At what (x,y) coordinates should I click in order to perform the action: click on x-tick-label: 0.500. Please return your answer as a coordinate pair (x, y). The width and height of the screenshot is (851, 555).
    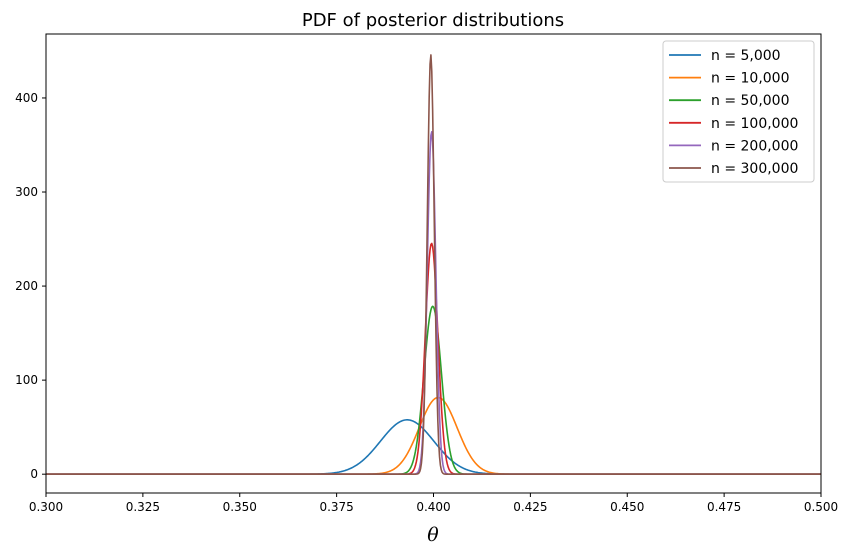
    Looking at the image, I should click on (821, 507).